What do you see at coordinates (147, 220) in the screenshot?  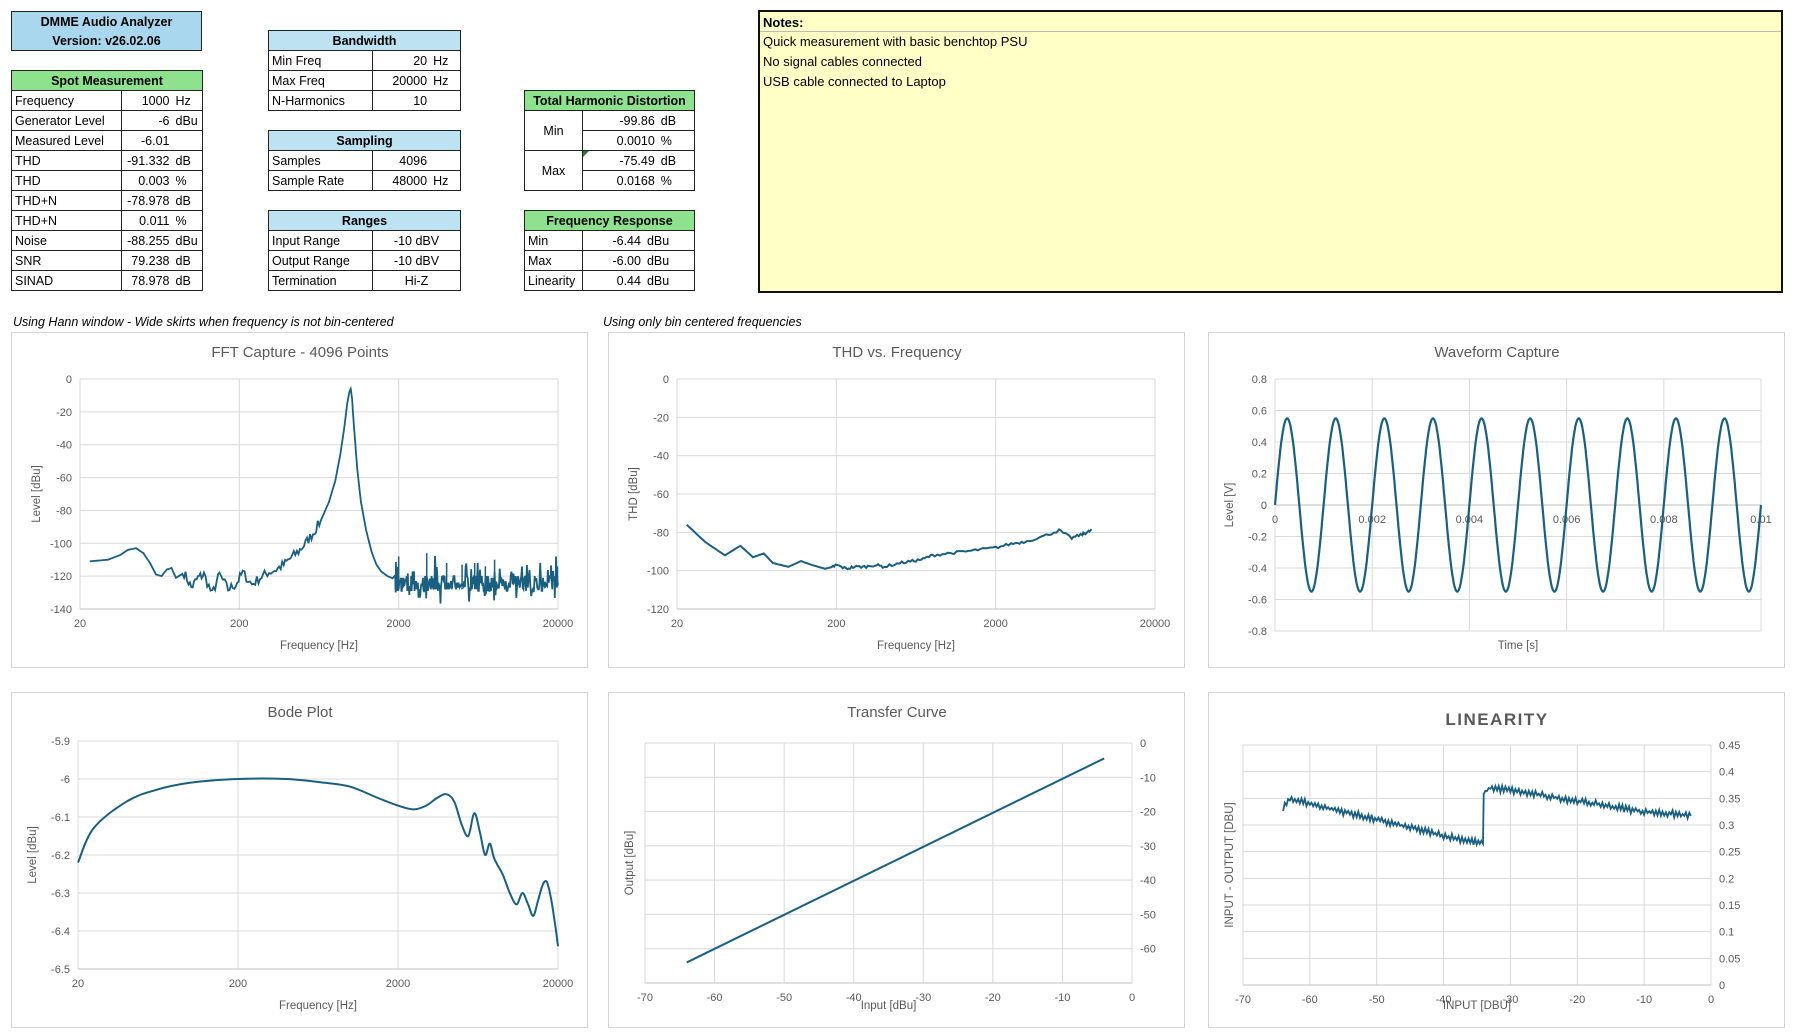 I see `row-value: 0.011` at bounding box center [147, 220].